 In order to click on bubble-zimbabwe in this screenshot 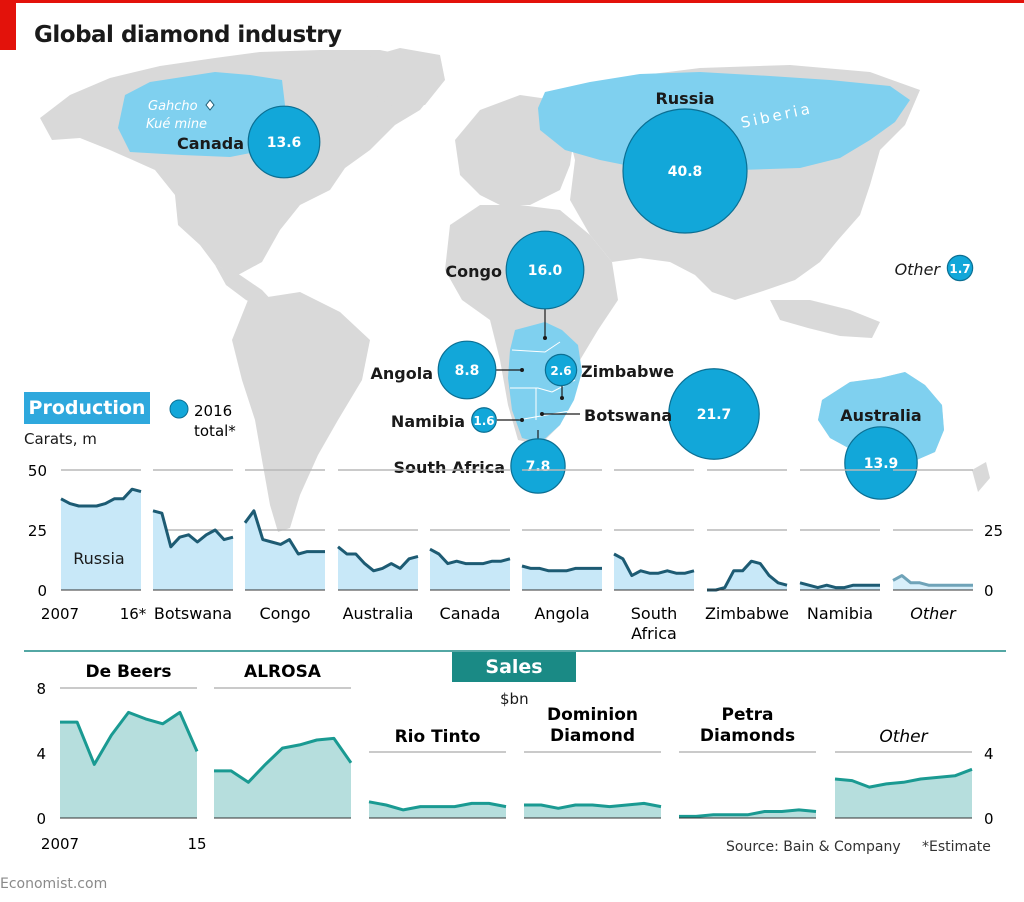, I will do `click(561, 370)`.